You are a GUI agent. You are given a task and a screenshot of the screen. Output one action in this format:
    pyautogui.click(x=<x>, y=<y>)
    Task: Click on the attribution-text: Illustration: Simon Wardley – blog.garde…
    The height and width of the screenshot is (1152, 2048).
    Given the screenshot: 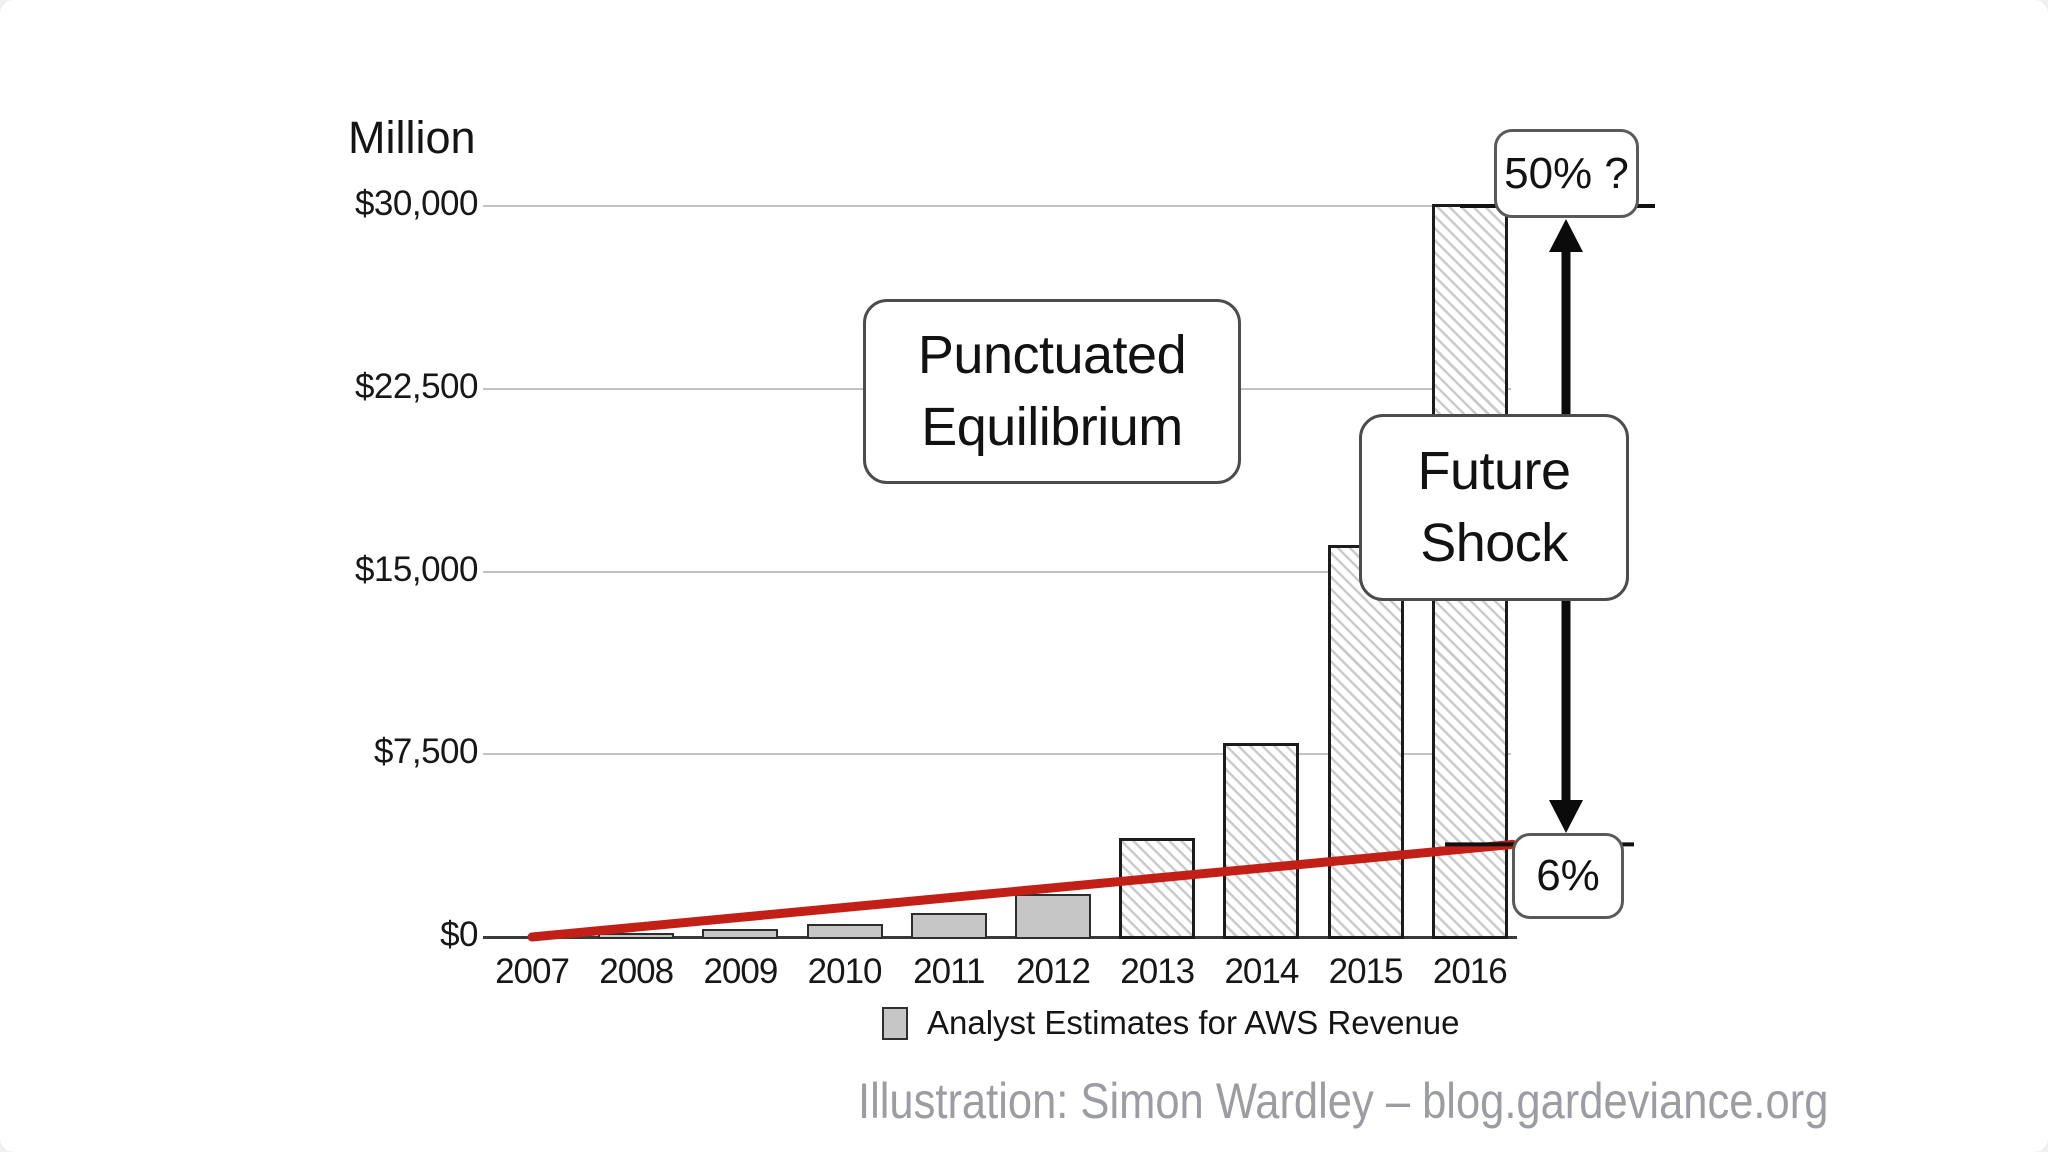 What is the action you would take?
    pyautogui.click(x=1343, y=1101)
    